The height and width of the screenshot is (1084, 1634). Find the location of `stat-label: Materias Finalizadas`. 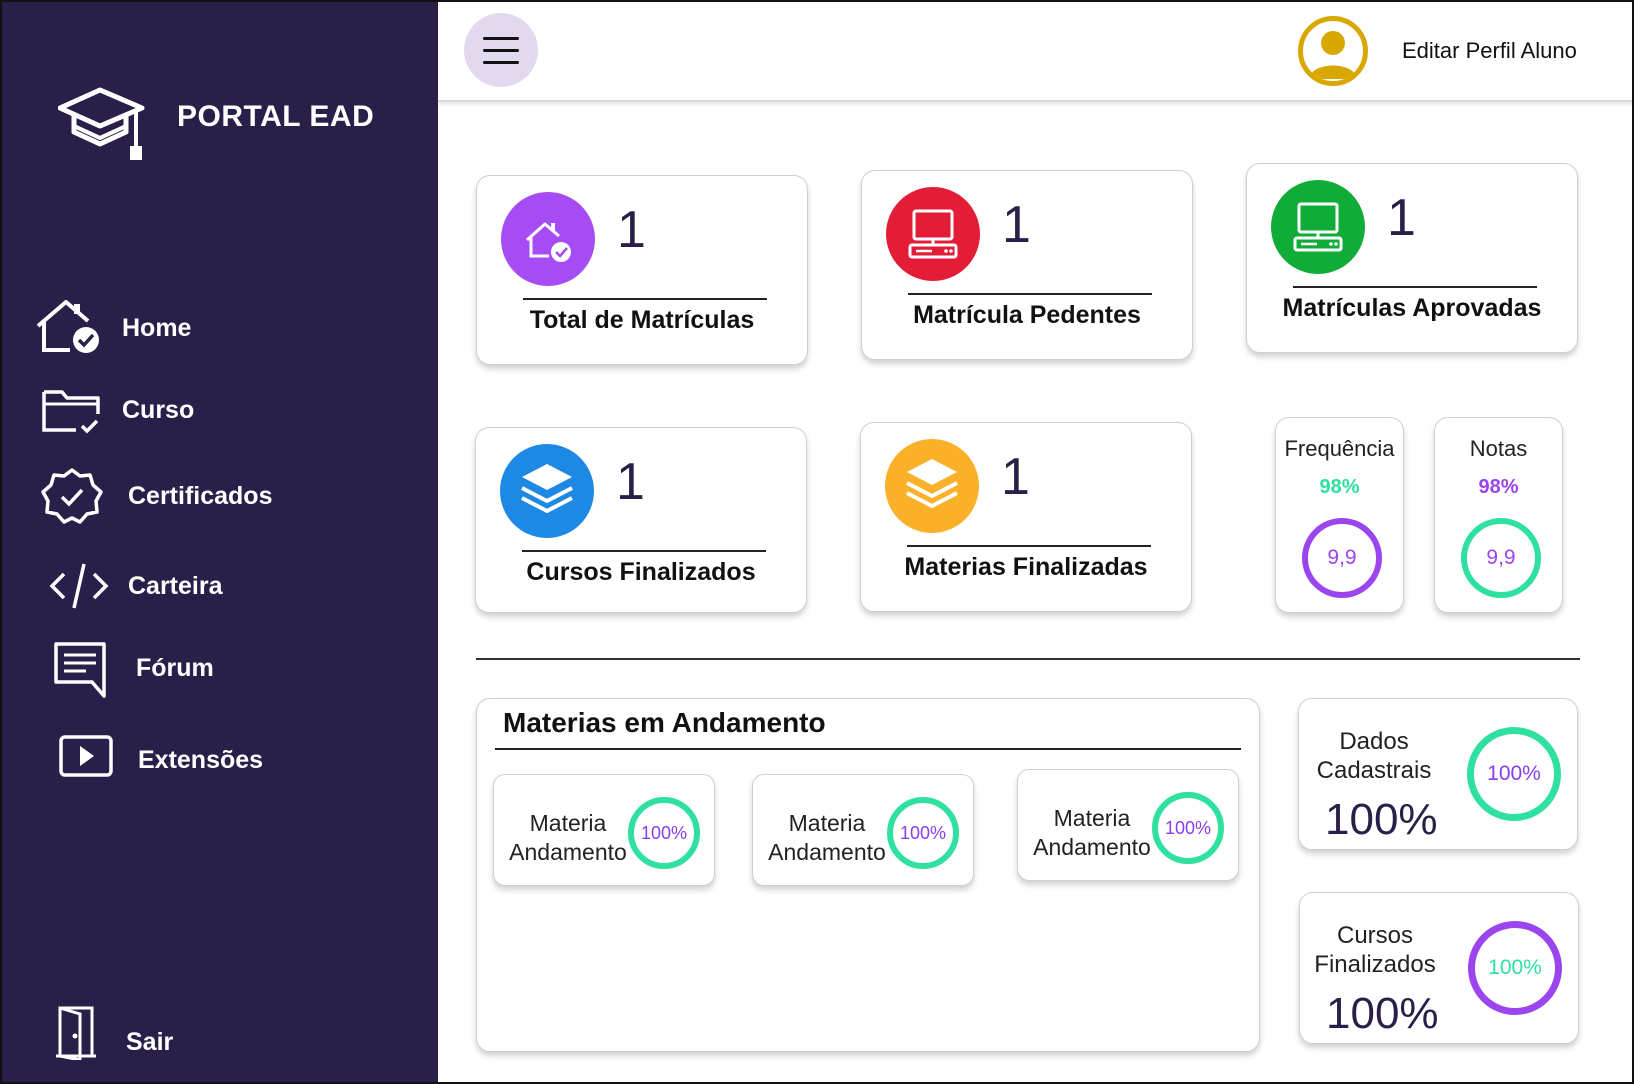

stat-label: Materias Finalizadas is located at coordinates (1026, 567).